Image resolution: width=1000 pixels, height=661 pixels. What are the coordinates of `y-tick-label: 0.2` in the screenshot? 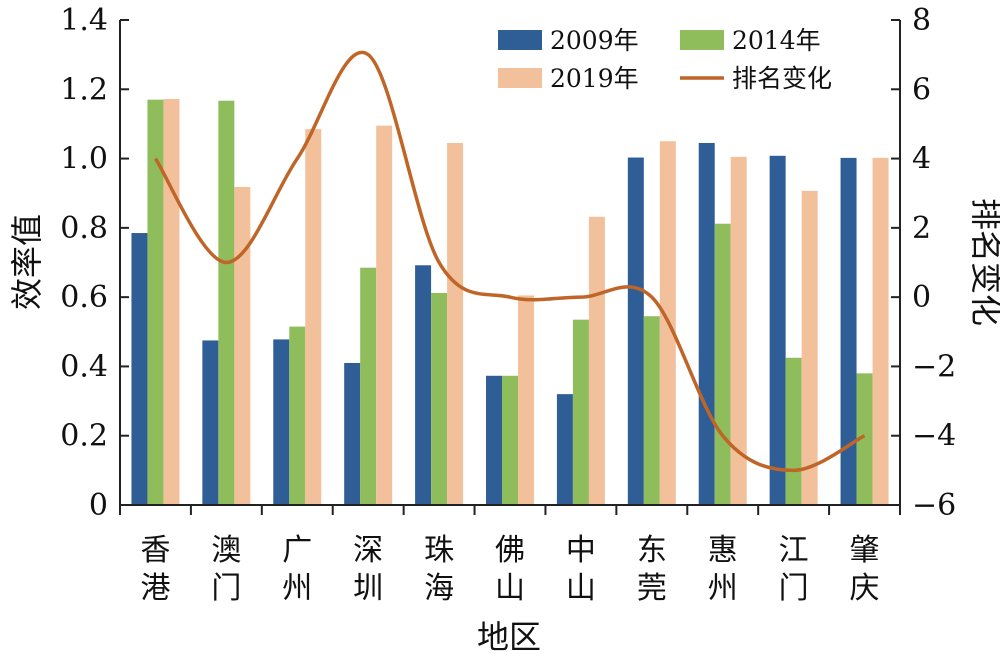 It's located at (84, 436).